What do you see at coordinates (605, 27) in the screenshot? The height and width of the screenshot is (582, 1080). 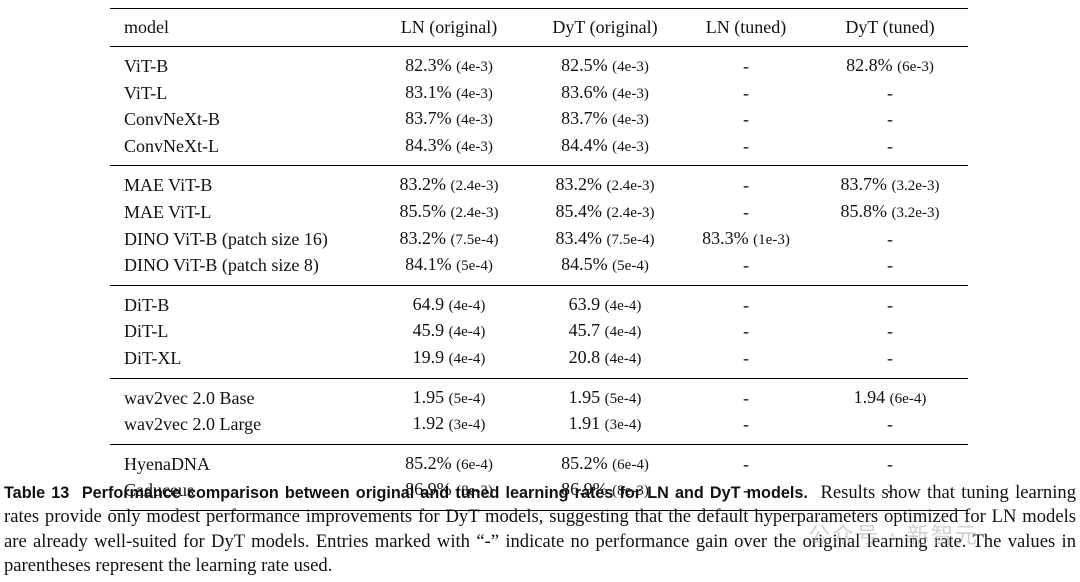 I see `header-dyt-original: DyT (original)` at bounding box center [605, 27].